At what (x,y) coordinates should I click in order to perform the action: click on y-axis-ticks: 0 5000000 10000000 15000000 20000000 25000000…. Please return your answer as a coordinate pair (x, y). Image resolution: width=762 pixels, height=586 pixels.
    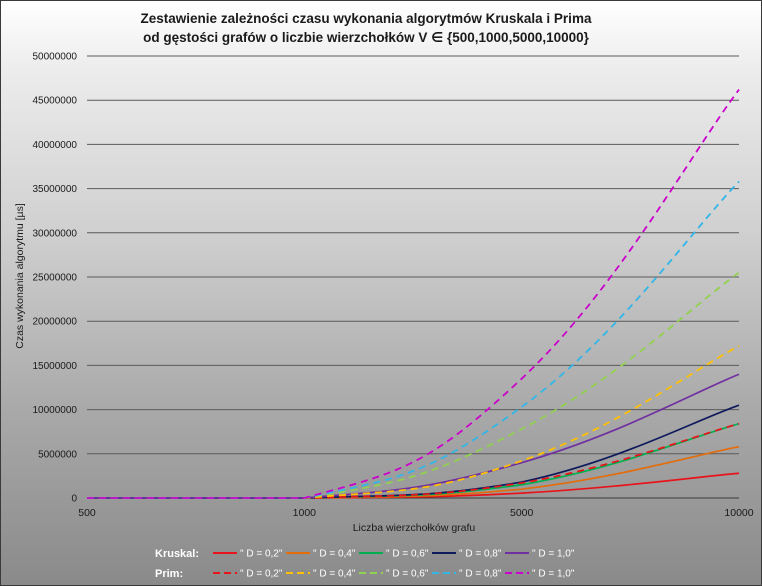
    Looking at the image, I should click on (55, 278).